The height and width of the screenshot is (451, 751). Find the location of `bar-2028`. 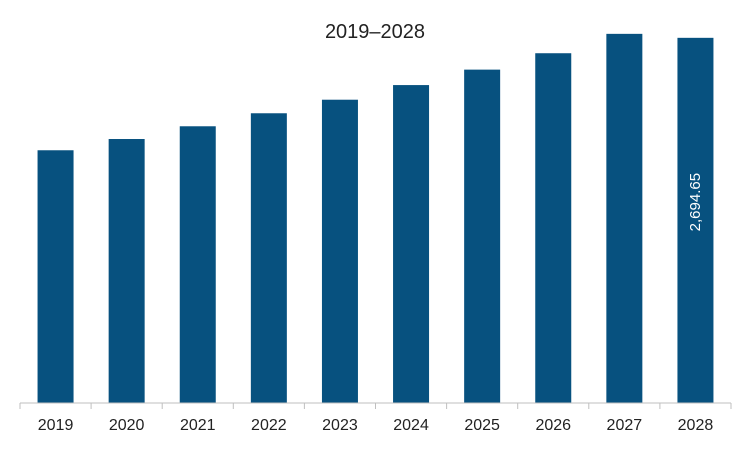

bar-2028 is located at coordinates (695, 220).